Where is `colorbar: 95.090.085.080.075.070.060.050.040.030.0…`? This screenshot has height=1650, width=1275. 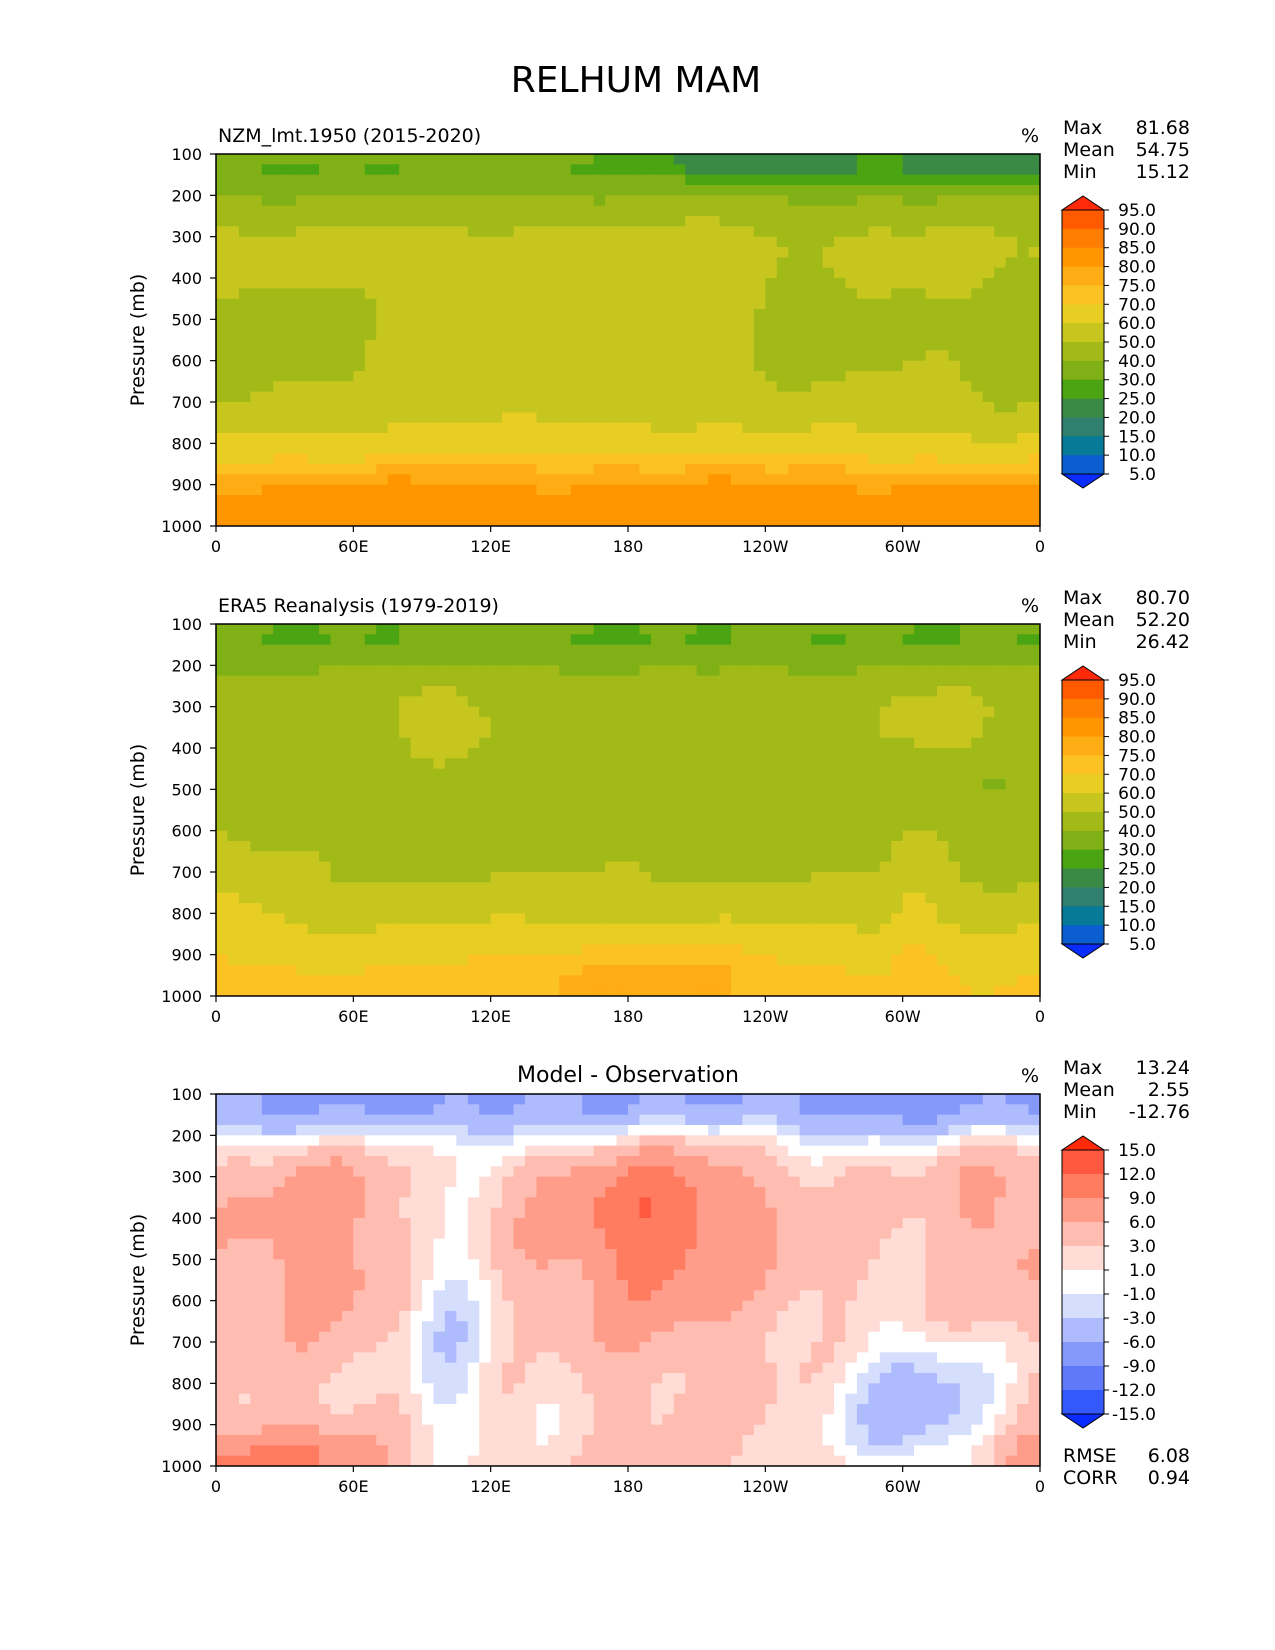
colorbar: 95.090.085.080.075.070.060.050.040.030.0… is located at coordinates (1108, 342).